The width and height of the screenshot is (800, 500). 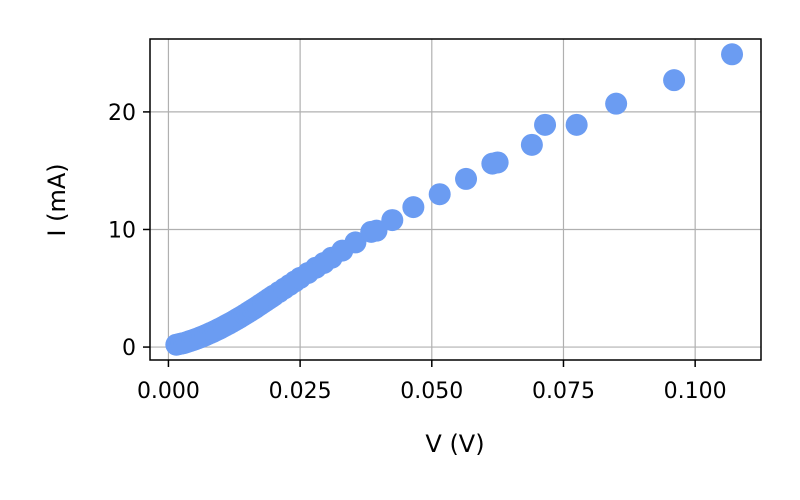 I want to click on x-tick-label: 0.025, so click(x=300, y=391).